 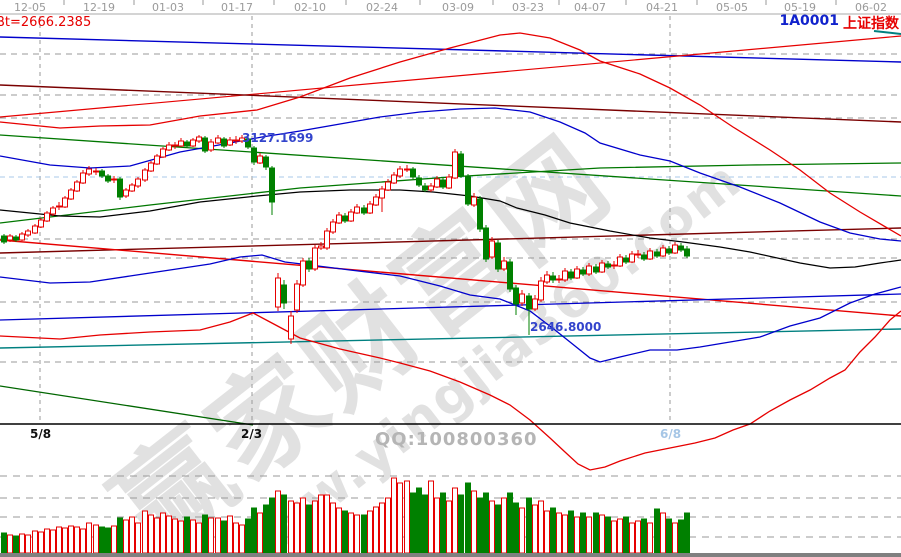 I want to click on chart-line-maroon-lower, so click(x=450, y=240).